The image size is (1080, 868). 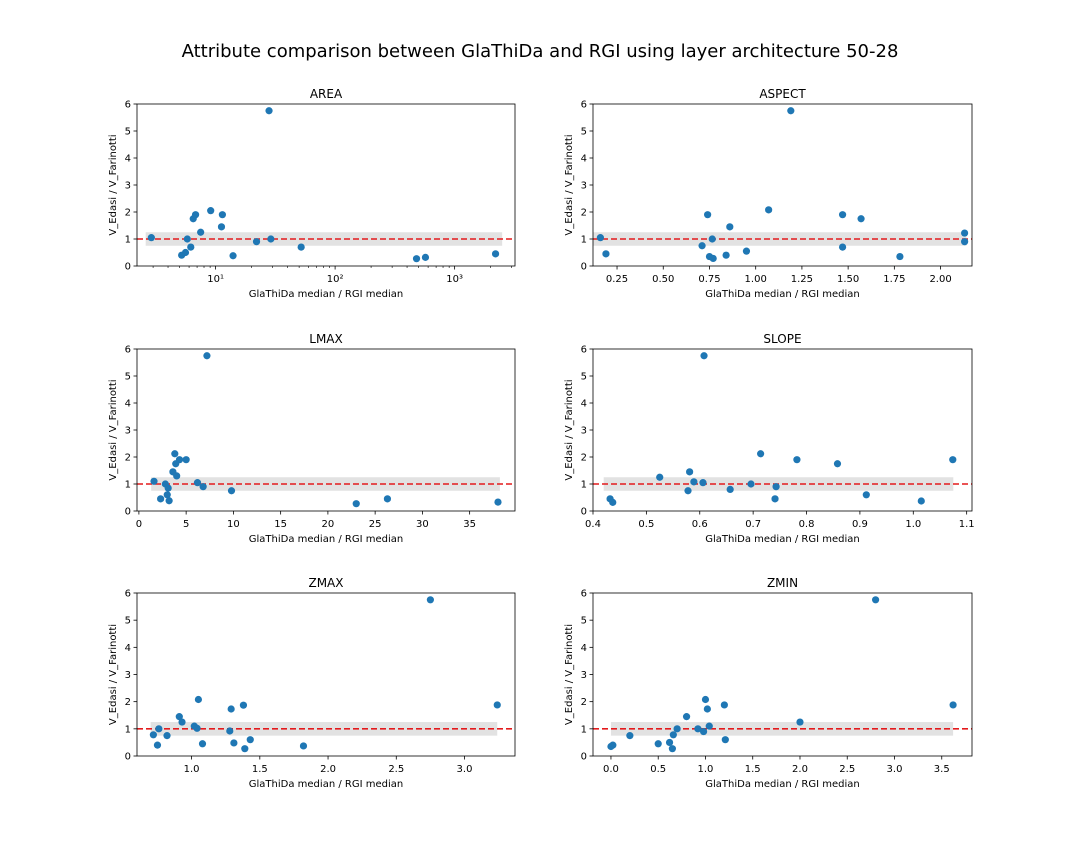 I want to click on subplot-title: ASPECT, so click(x=782, y=94).